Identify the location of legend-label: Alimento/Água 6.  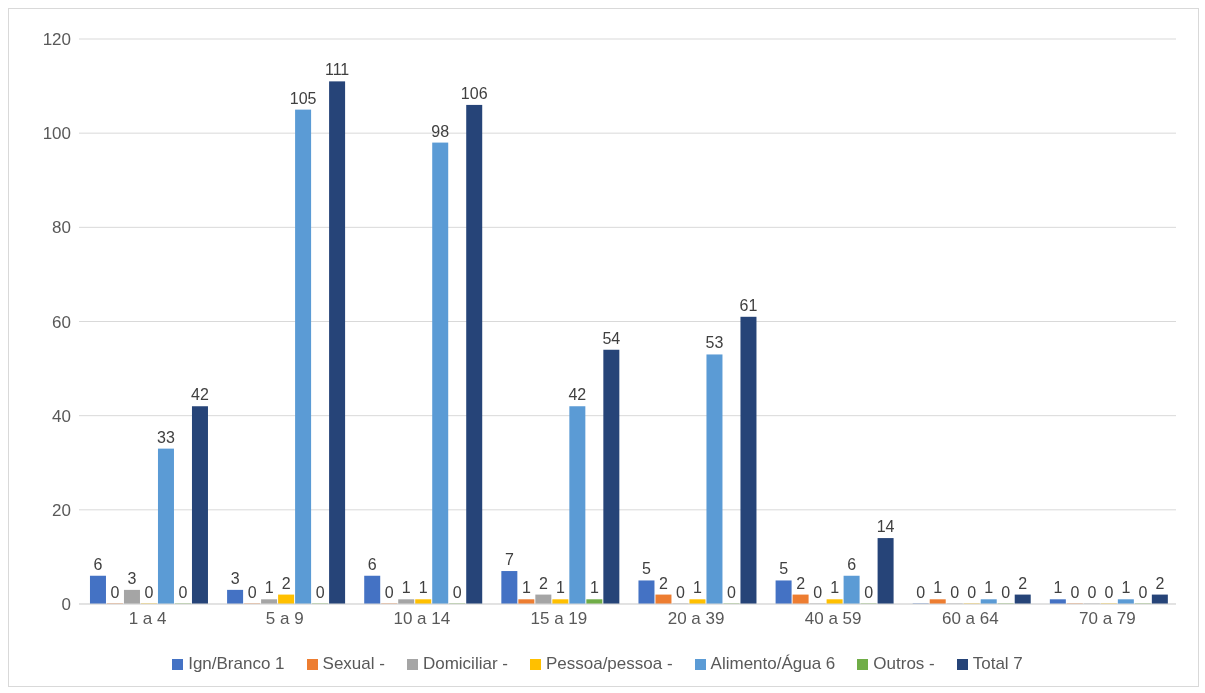
(773, 664).